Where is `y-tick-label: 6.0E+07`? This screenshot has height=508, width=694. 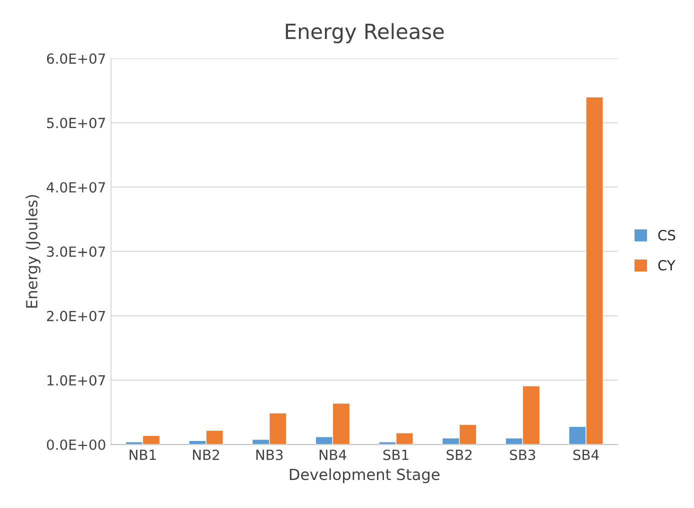
y-tick-label: 6.0E+07 is located at coordinates (75, 58).